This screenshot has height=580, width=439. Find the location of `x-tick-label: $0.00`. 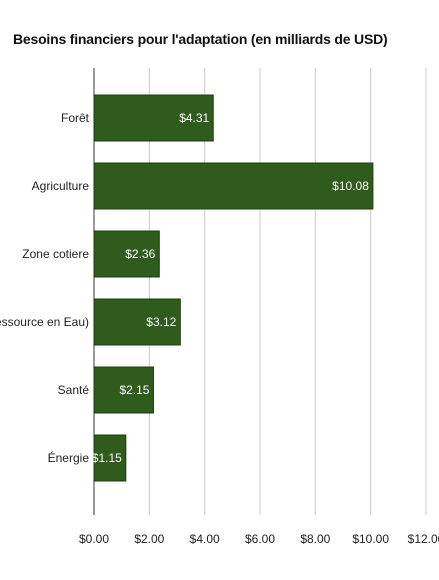

x-tick-label: $0.00 is located at coordinates (94, 539).